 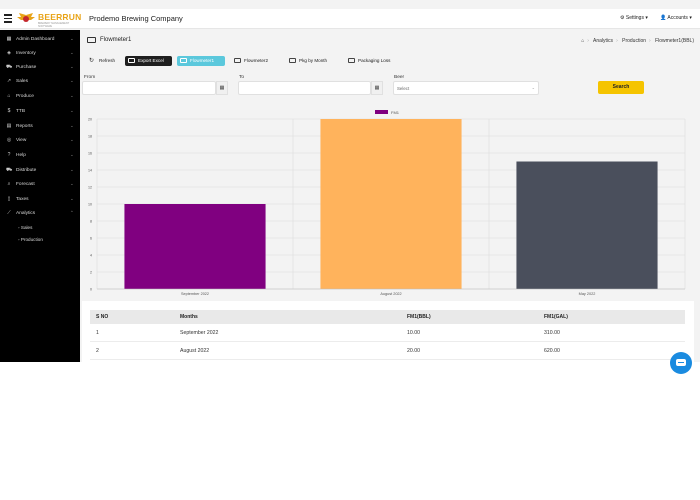 What do you see at coordinates (189, 317) in the screenshot?
I see `column-header-months: Months` at bounding box center [189, 317].